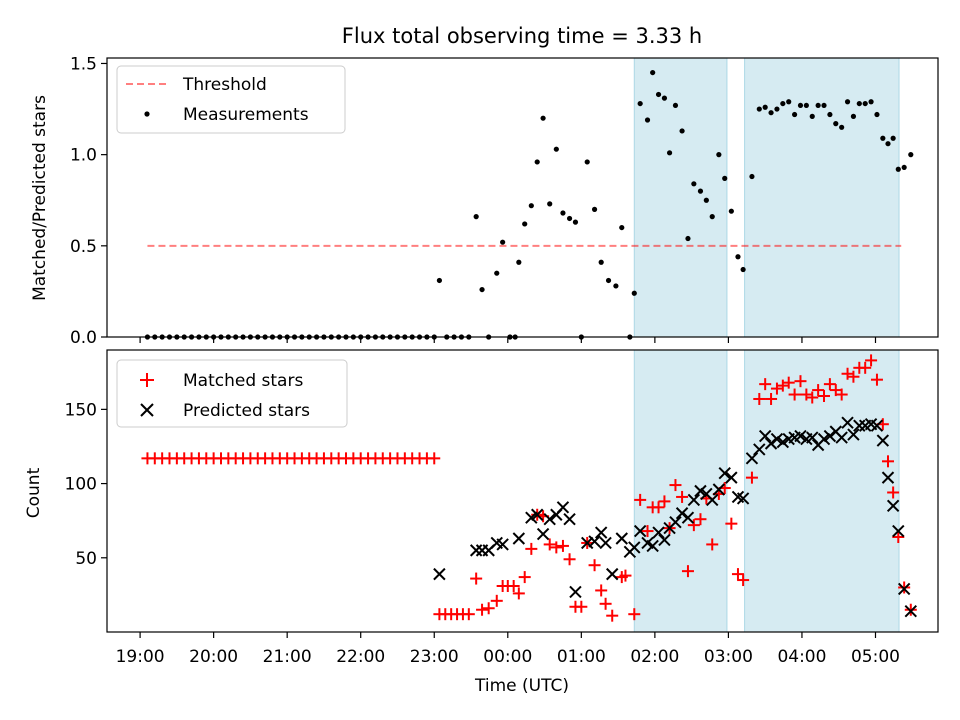  Describe the element at coordinates (507, 657) in the screenshot. I see `x-tick-label: 00:00` at that location.